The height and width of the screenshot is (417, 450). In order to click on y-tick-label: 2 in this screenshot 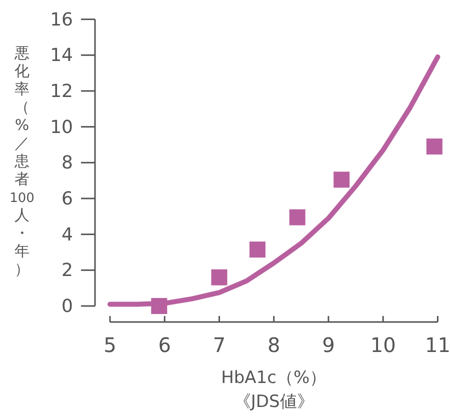, I will do `click(67, 271)`.